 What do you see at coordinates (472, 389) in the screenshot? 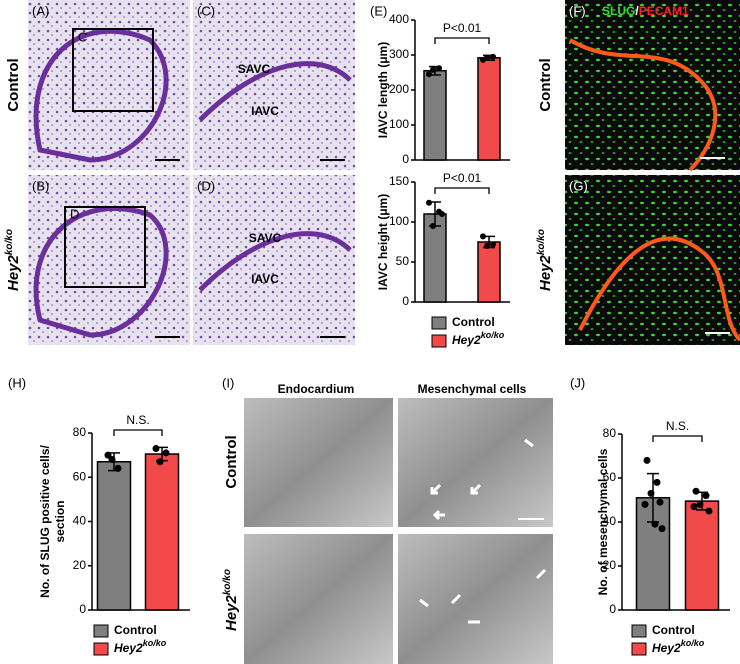
I see `column-label: Mesenchymal cells` at bounding box center [472, 389].